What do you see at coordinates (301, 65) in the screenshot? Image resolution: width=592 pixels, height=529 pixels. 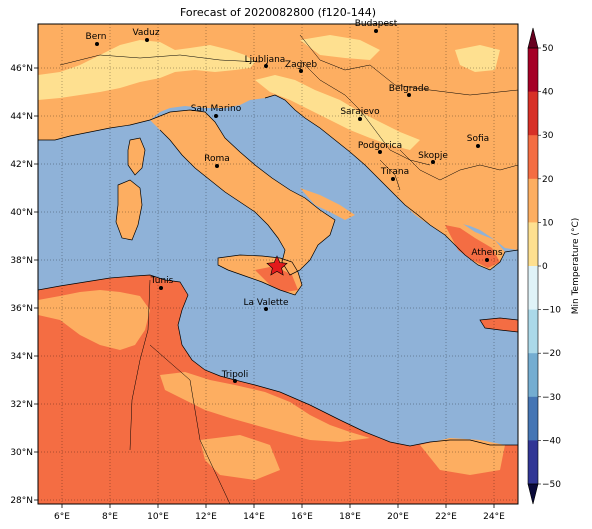 I see `city-label: Zagreb` at bounding box center [301, 65].